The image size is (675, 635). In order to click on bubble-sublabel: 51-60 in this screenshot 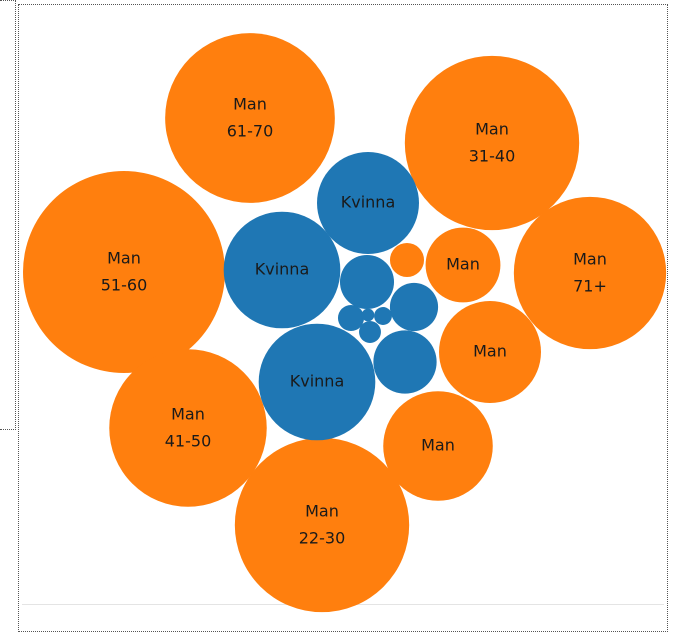, I will do `click(124, 285)`.